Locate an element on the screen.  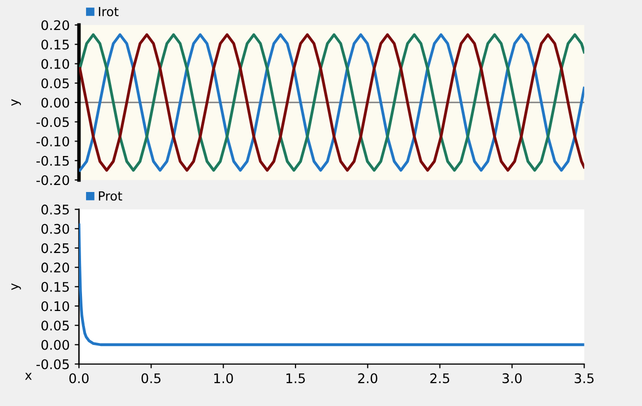
x-tick-label: 1.0 is located at coordinates (223, 378).